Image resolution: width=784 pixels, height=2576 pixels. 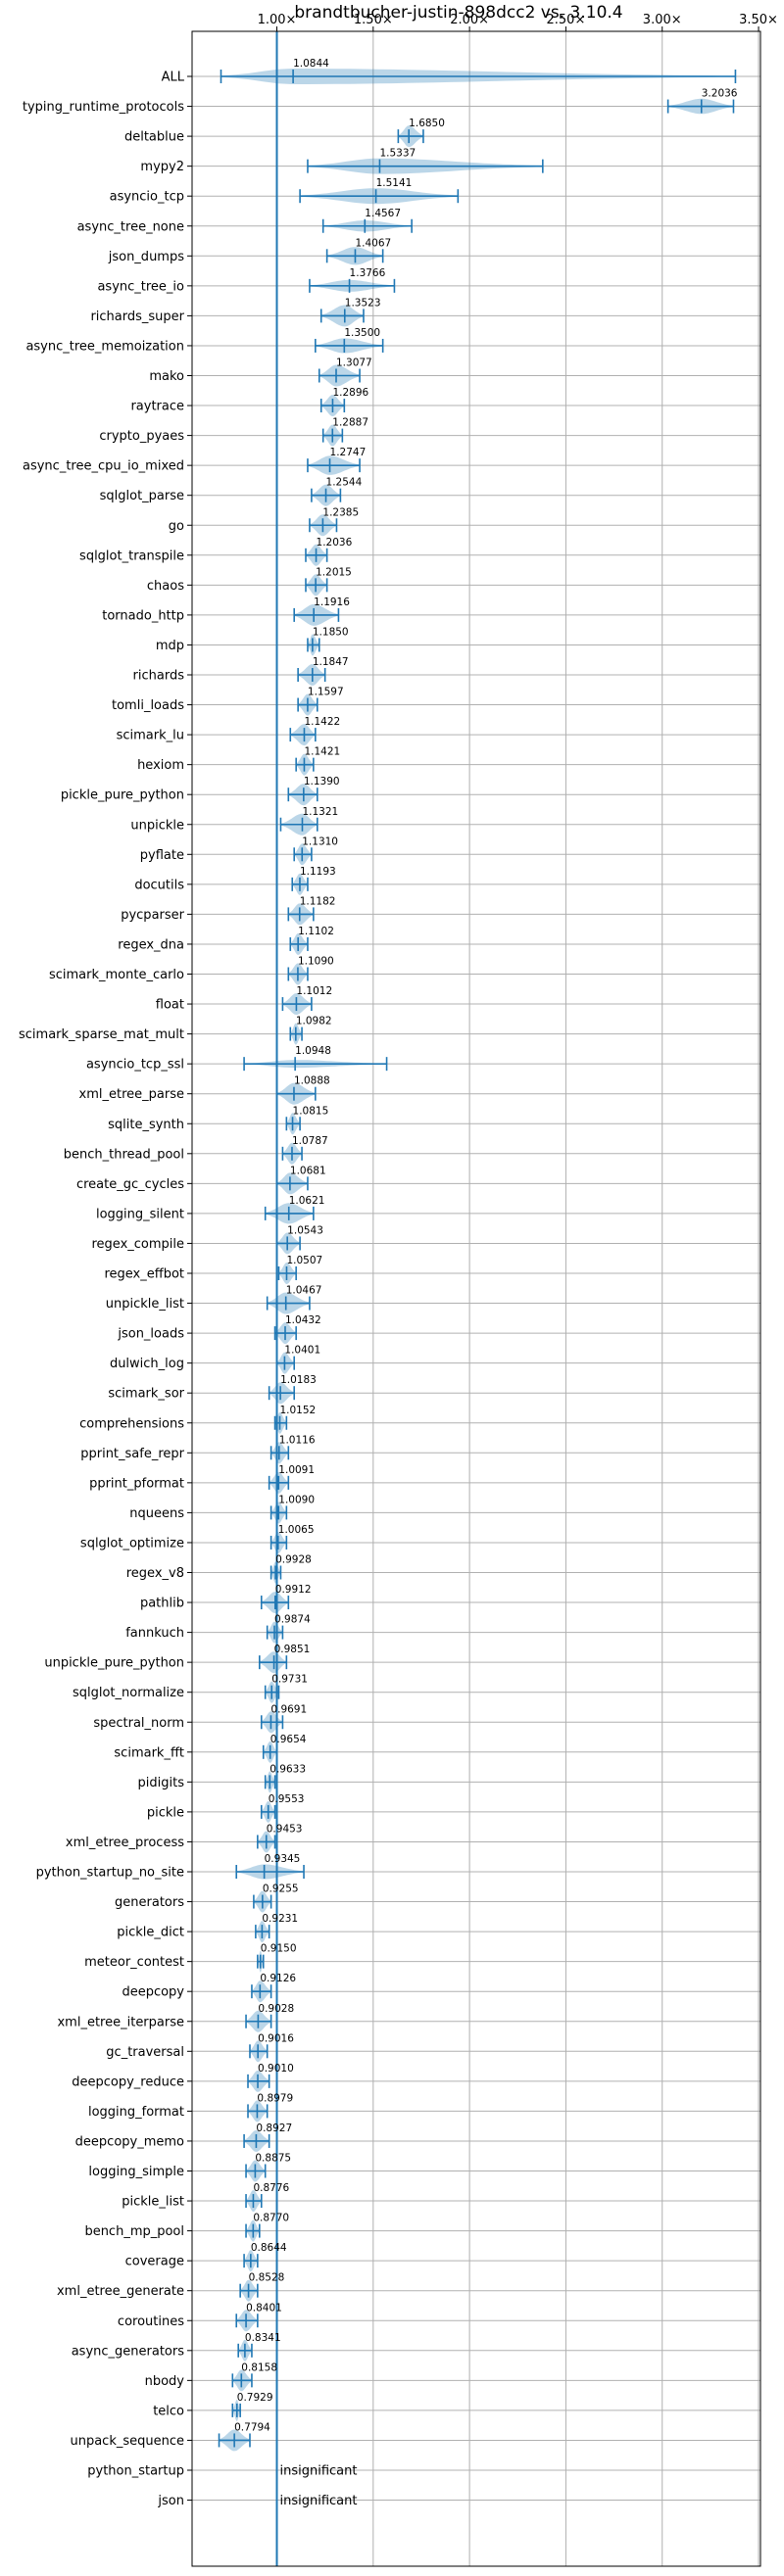 I want to click on median-value-label: 0.9345, so click(x=283, y=1859).